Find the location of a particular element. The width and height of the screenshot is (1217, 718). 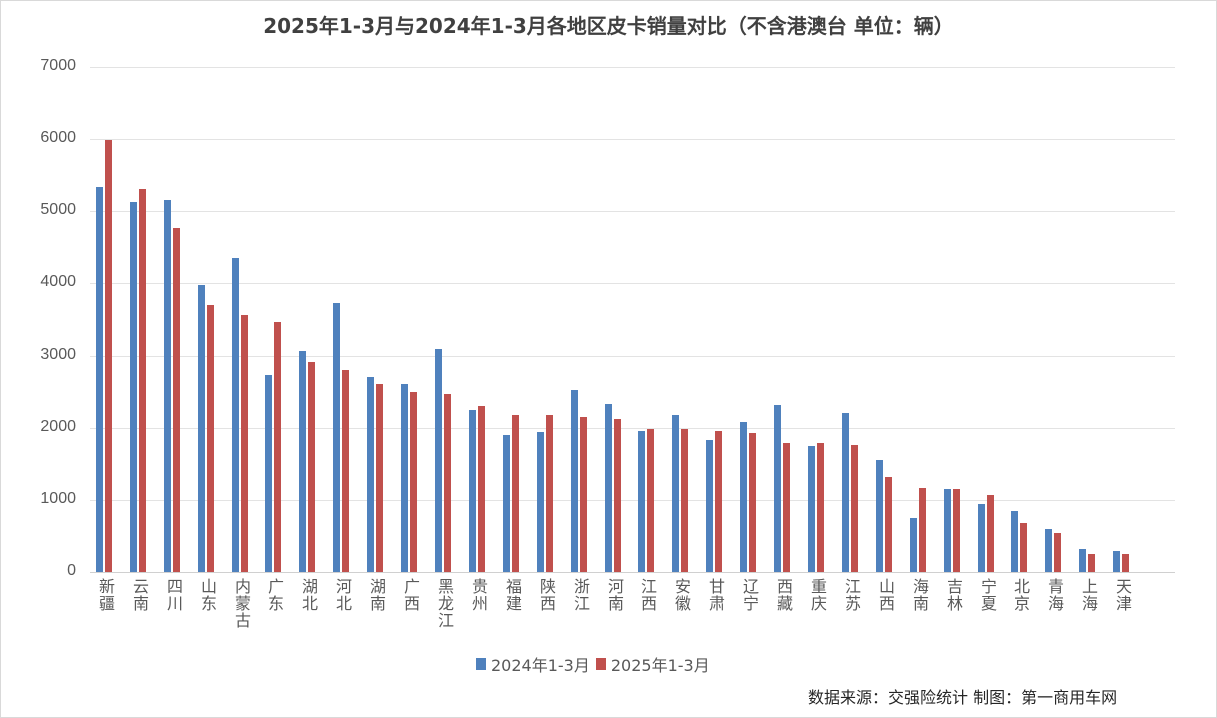

y-tick-label: 7000 is located at coordinates (58, 65).